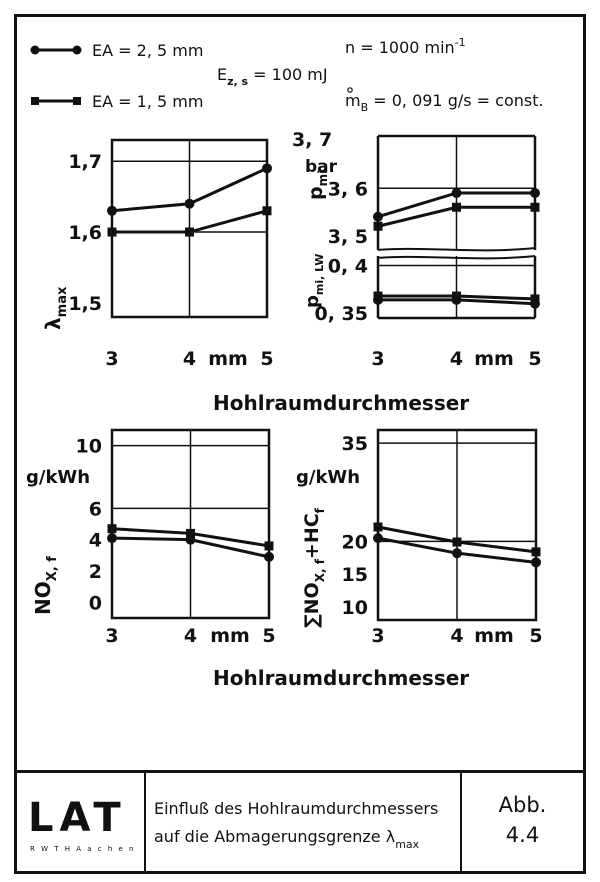 This screenshot has height=882, width=600. What do you see at coordinates (83, 849) in the screenshot?
I see `lat-logo-subtitle: R W T H A a c h e n` at bounding box center [83, 849].